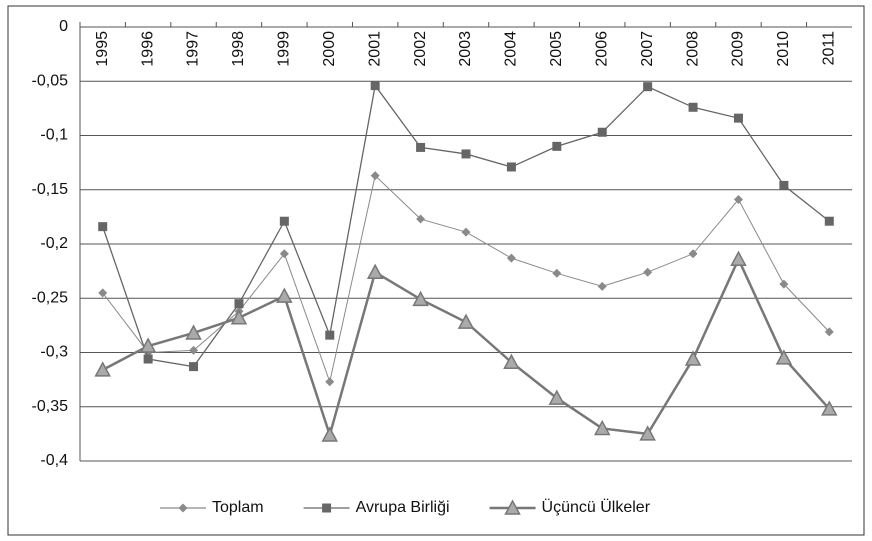  Describe the element at coordinates (420, 49) in the screenshot. I see `x-tick-label: 2002` at that location.